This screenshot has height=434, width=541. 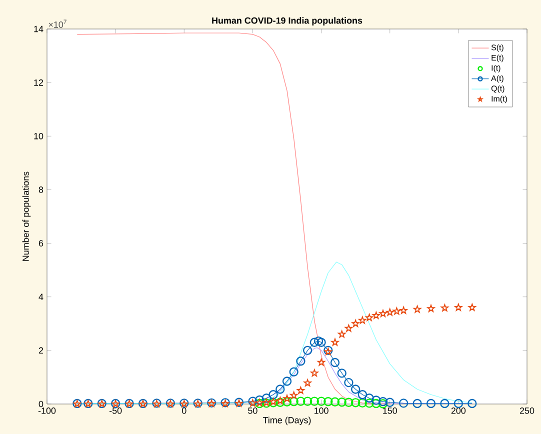 I want to click on y-tick-label: 2, so click(x=41, y=350).